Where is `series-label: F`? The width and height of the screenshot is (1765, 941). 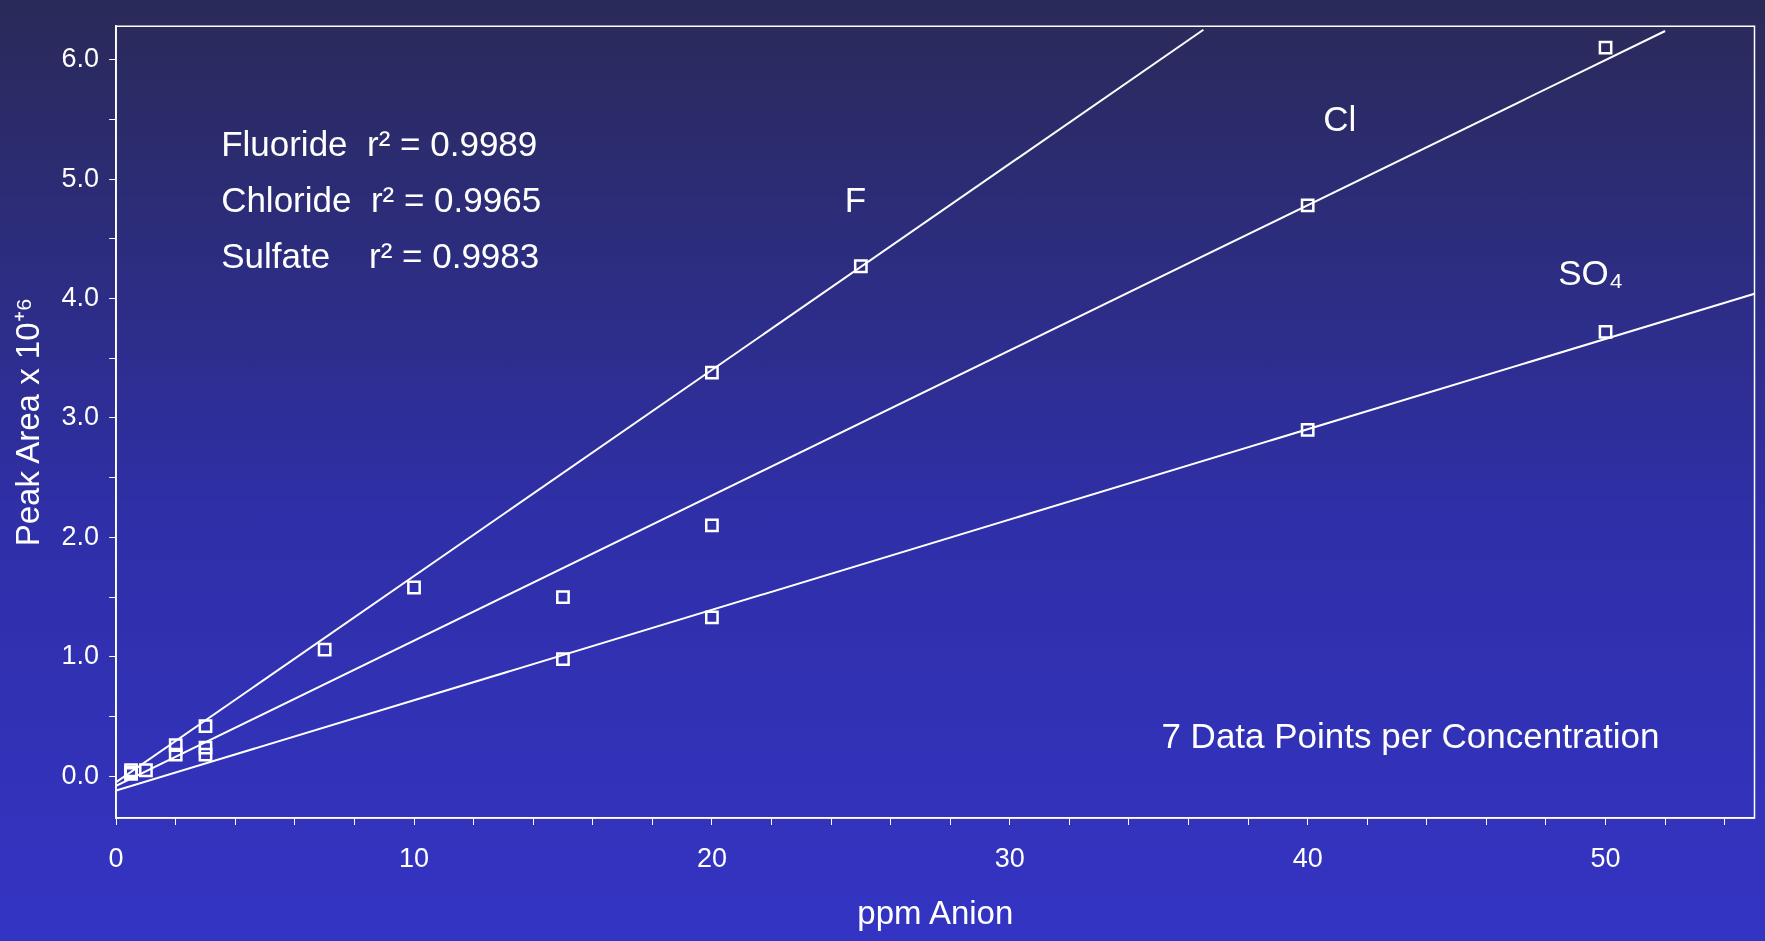
series-label: F is located at coordinates (855, 200).